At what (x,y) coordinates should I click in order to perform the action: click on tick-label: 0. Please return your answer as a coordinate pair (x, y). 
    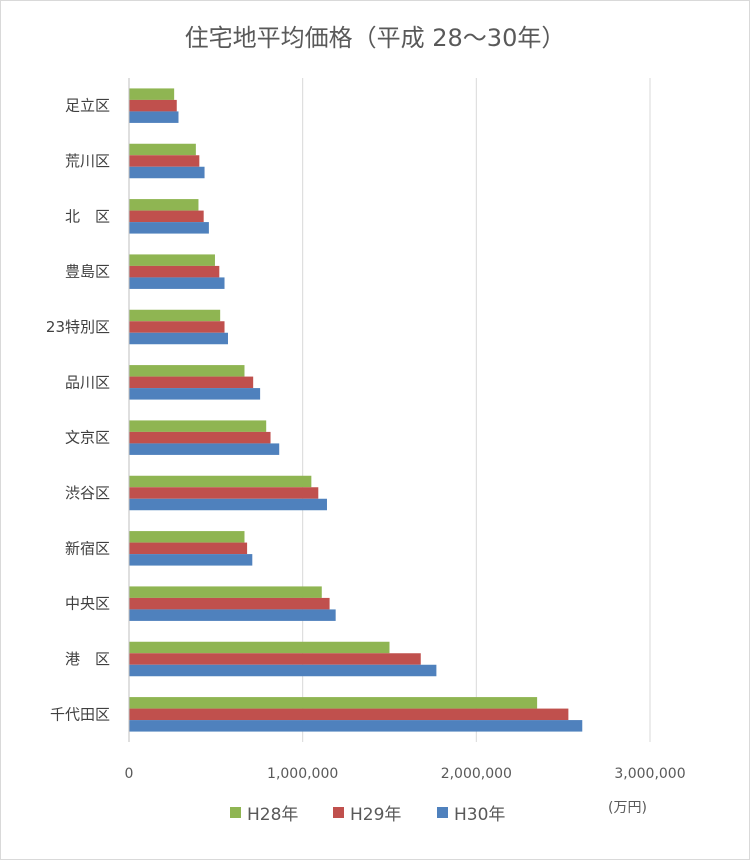
    Looking at the image, I should click on (129, 774).